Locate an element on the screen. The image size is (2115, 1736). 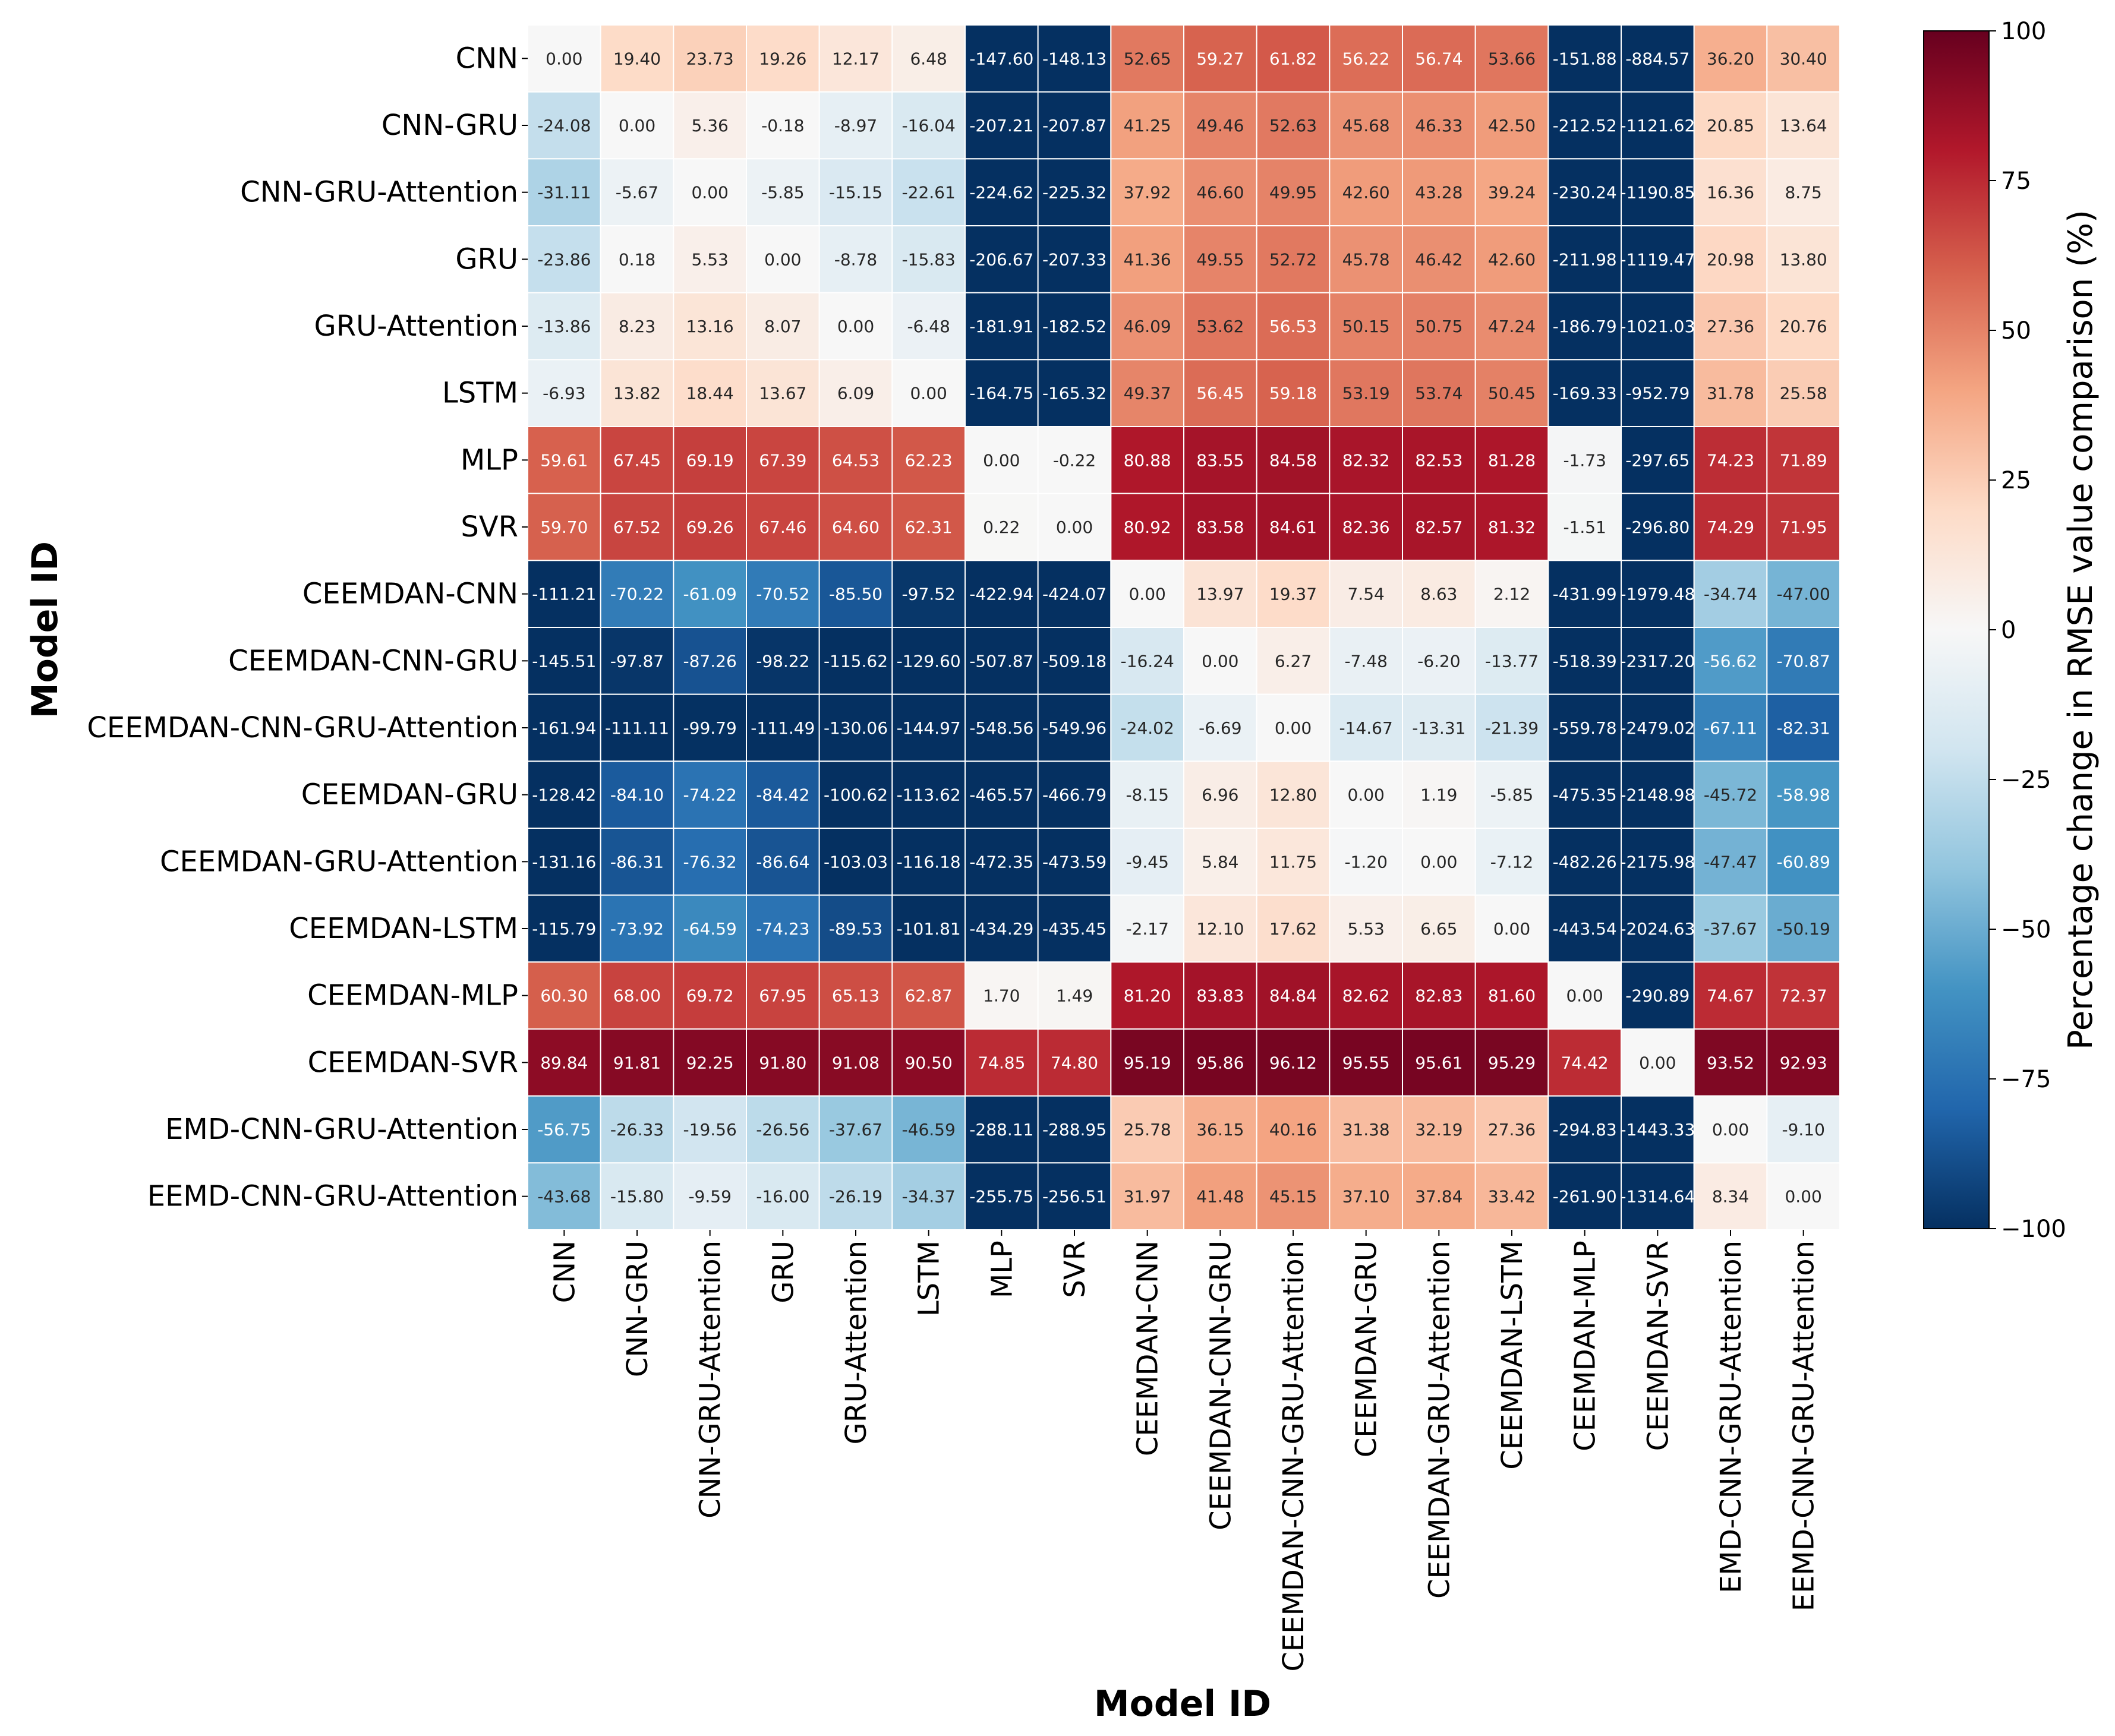
cell-value-label: 74.42 is located at coordinates (1585, 1062).